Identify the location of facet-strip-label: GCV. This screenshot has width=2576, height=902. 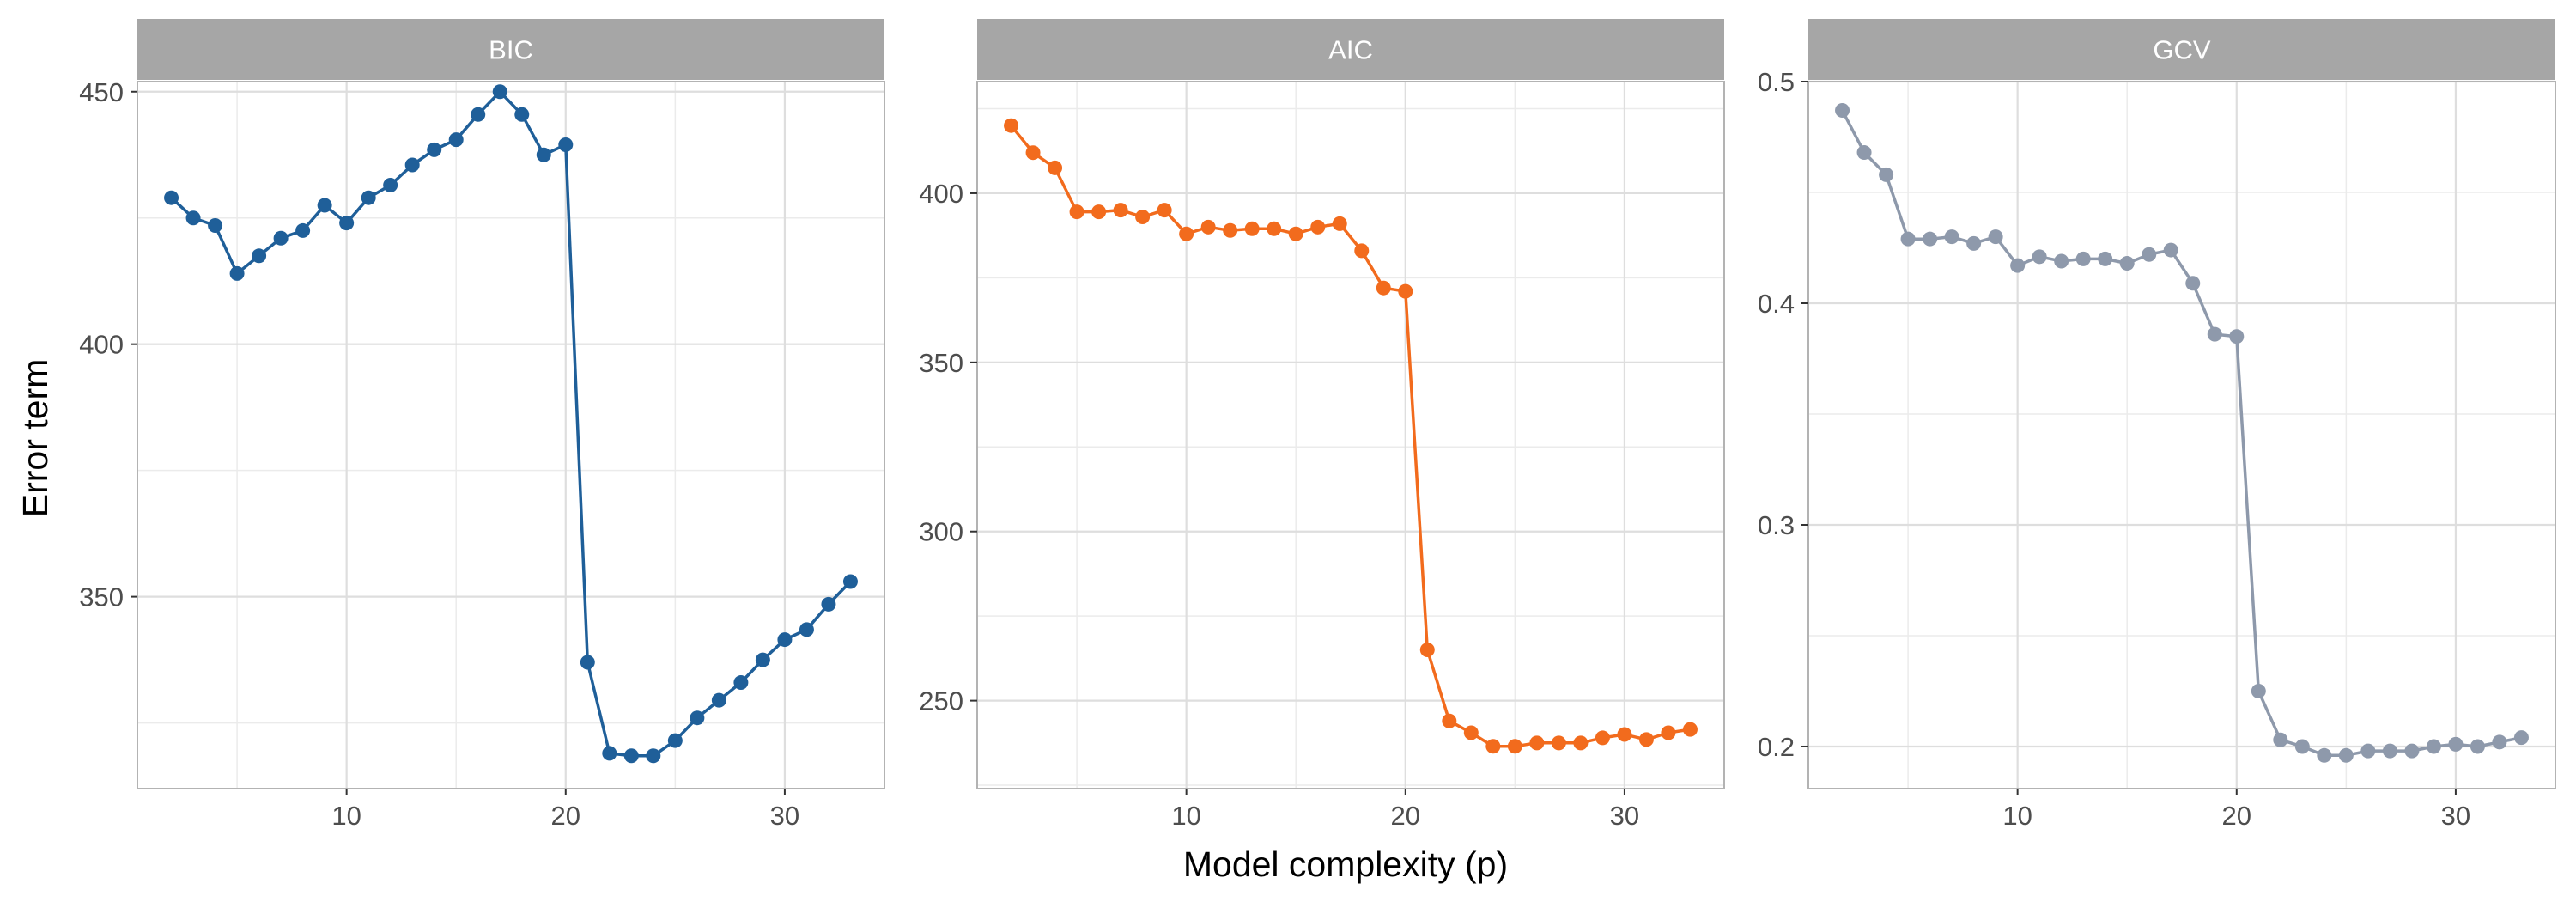
(2182, 50).